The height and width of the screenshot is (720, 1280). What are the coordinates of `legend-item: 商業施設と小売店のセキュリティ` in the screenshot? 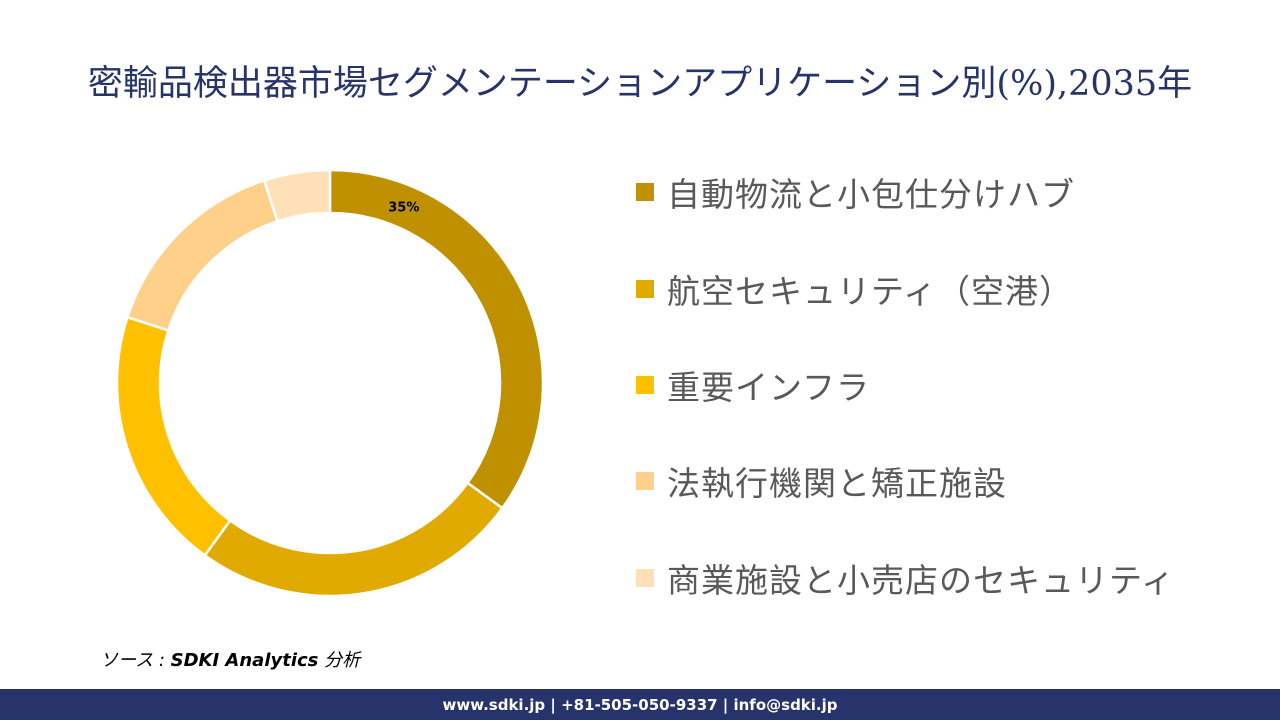 It's located at (905, 578).